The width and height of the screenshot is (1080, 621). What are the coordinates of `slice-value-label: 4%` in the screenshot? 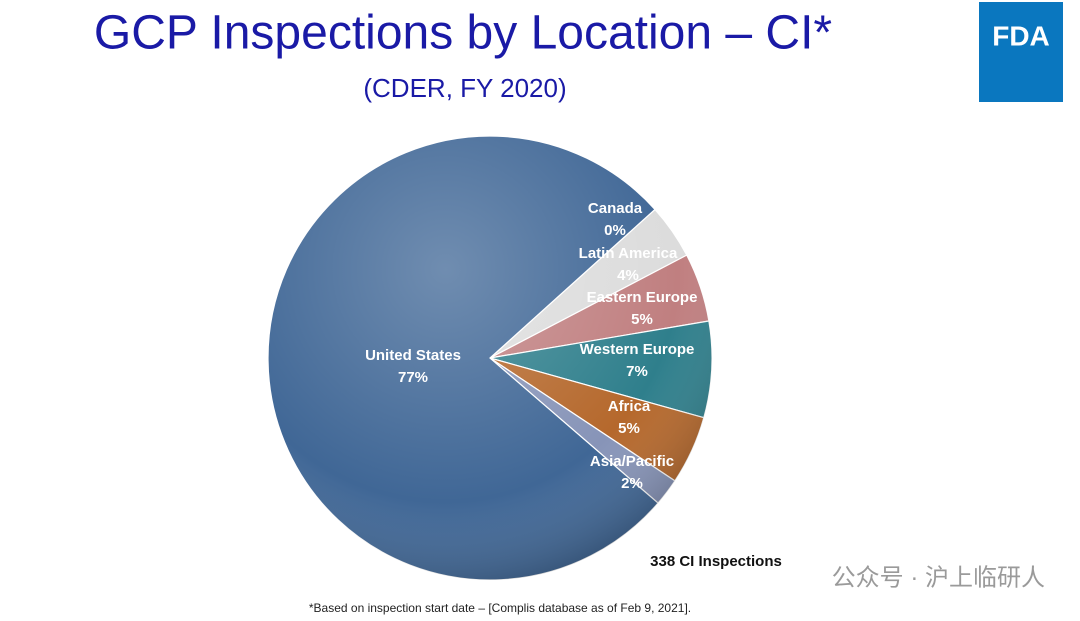 It's located at (628, 275).